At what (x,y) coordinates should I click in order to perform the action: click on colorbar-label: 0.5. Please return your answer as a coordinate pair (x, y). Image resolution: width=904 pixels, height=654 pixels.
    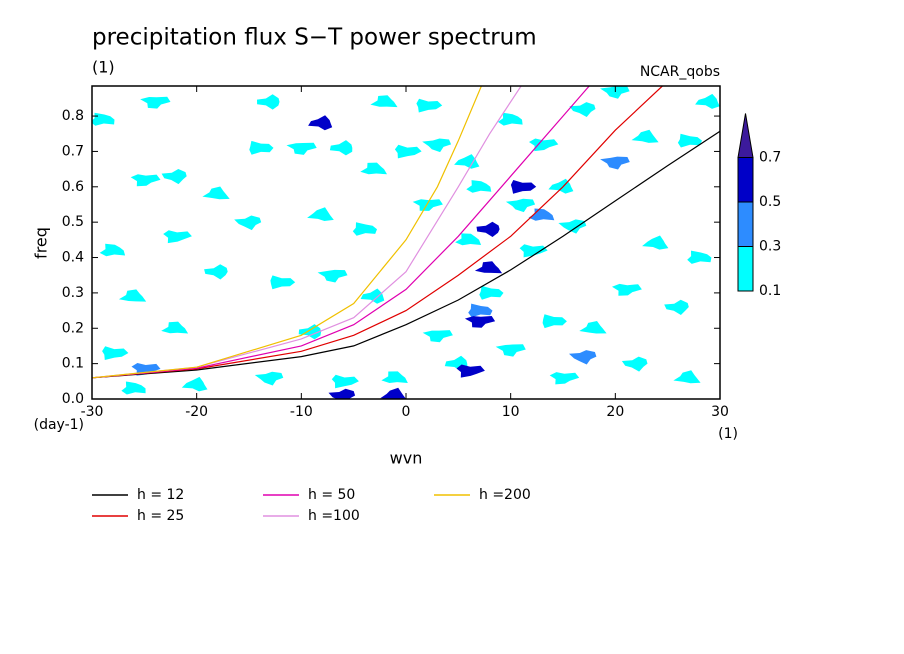
    Looking at the image, I should click on (770, 202).